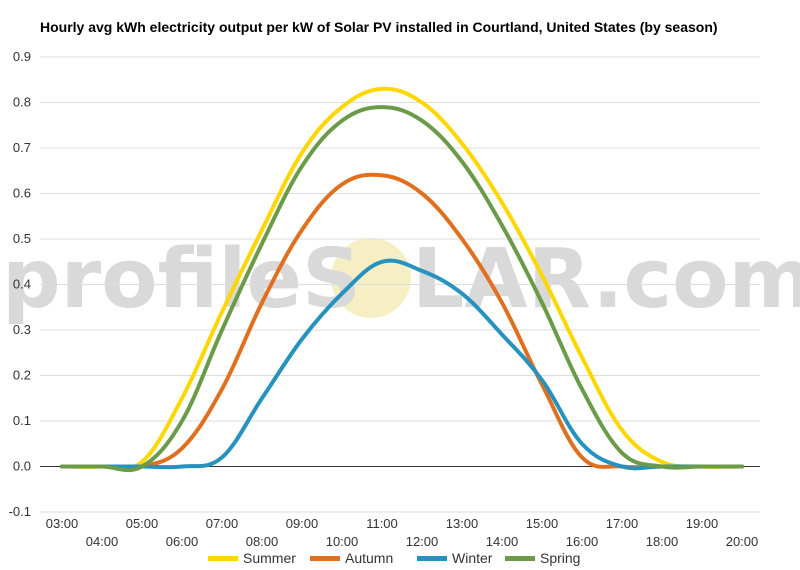 The width and height of the screenshot is (800, 570). I want to click on x-tick-label: 15:00, so click(542, 523).